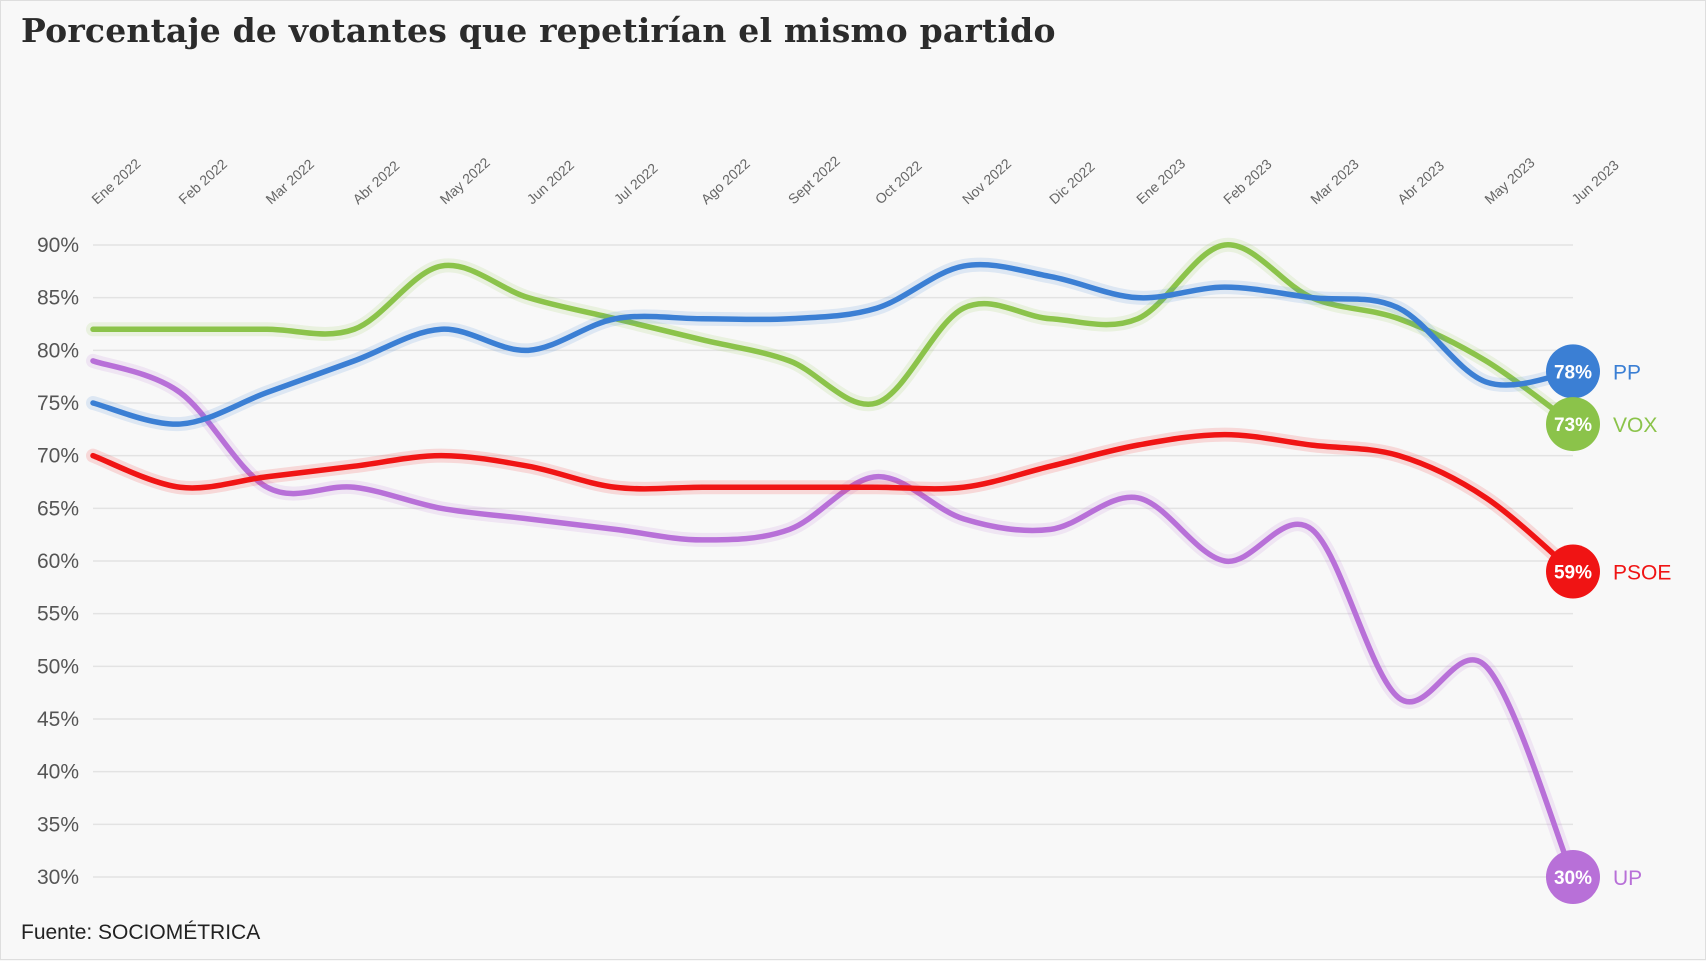 Image resolution: width=1706 pixels, height=961 pixels. I want to click on y-tick-label: 30%, so click(58, 877).